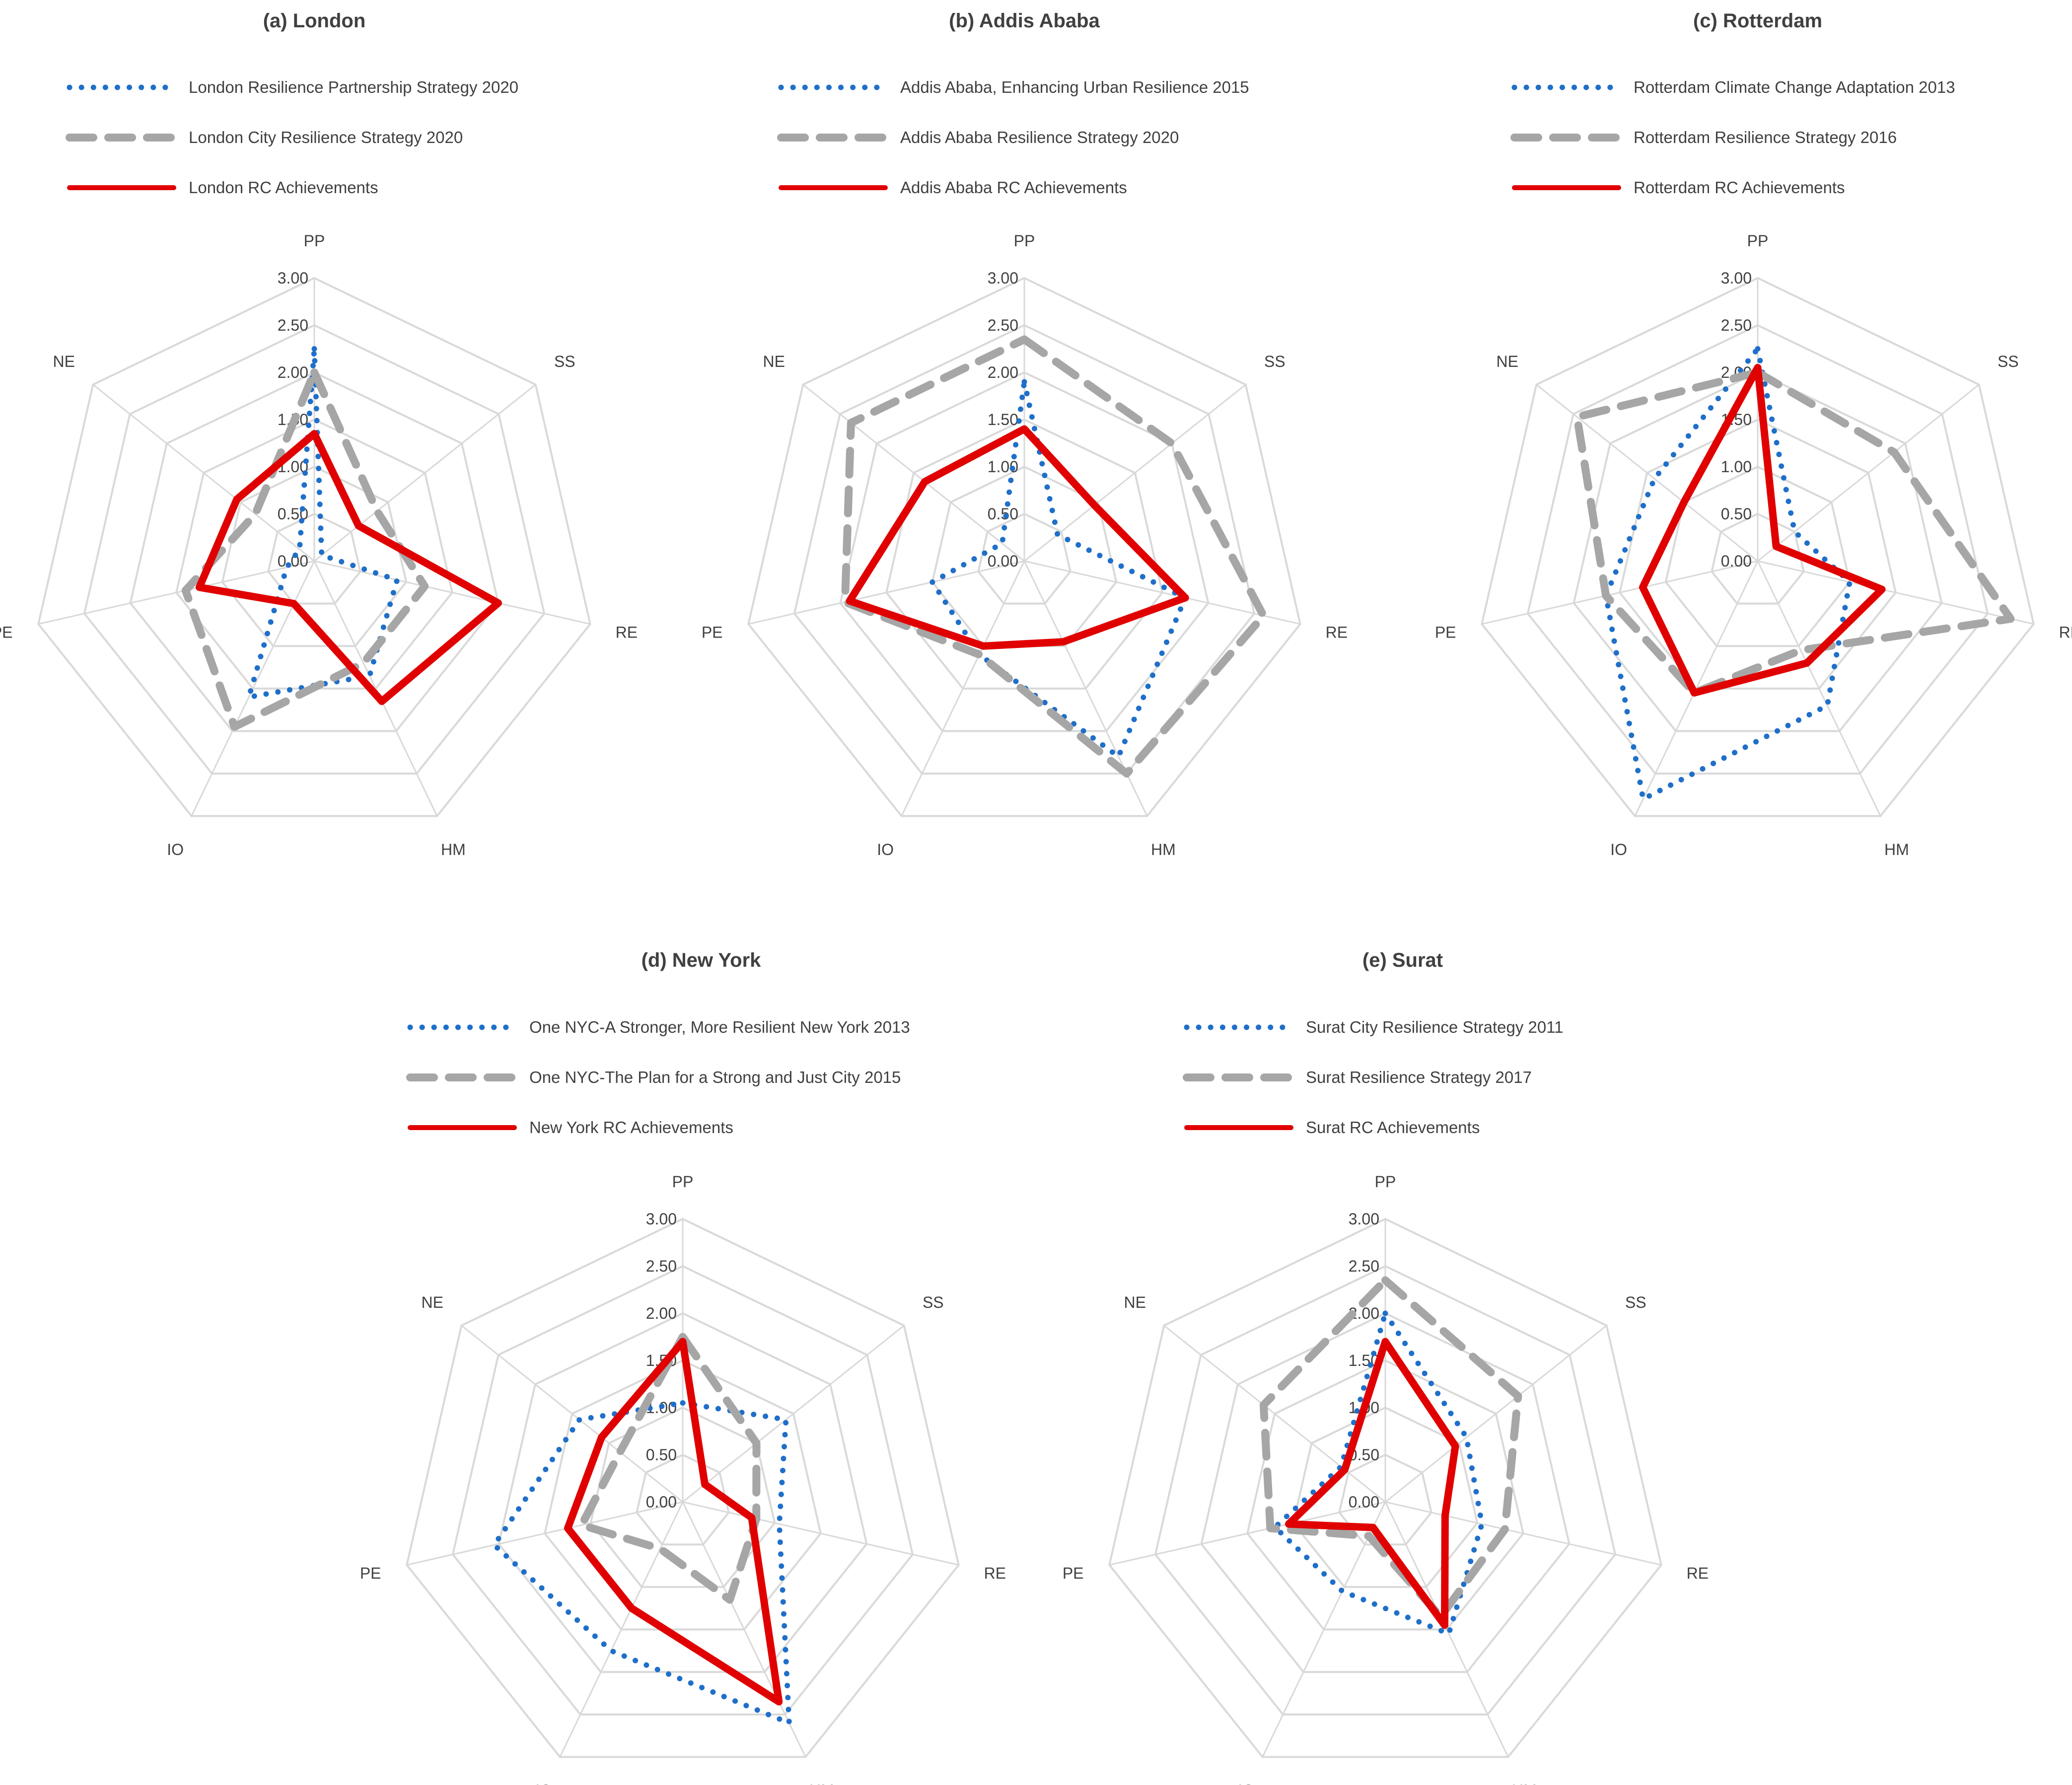 This screenshot has width=2072, height=1785. I want to click on legend-entry: Addis Ababa RC Achievements, so click(1014, 187).